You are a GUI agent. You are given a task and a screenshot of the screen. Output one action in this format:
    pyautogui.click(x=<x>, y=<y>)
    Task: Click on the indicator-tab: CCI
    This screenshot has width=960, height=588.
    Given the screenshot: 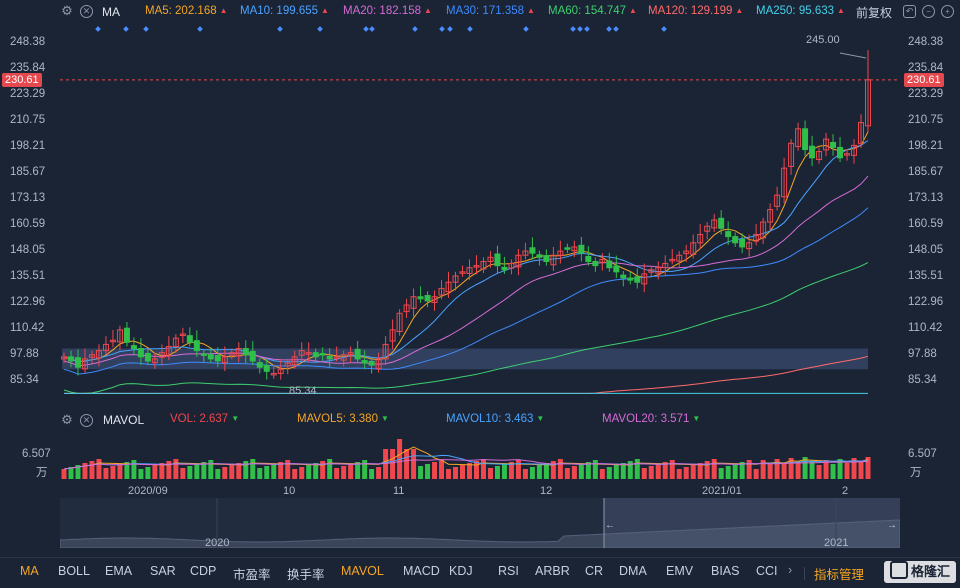 What is the action you would take?
    pyautogui.click(x=767, y=571)
    